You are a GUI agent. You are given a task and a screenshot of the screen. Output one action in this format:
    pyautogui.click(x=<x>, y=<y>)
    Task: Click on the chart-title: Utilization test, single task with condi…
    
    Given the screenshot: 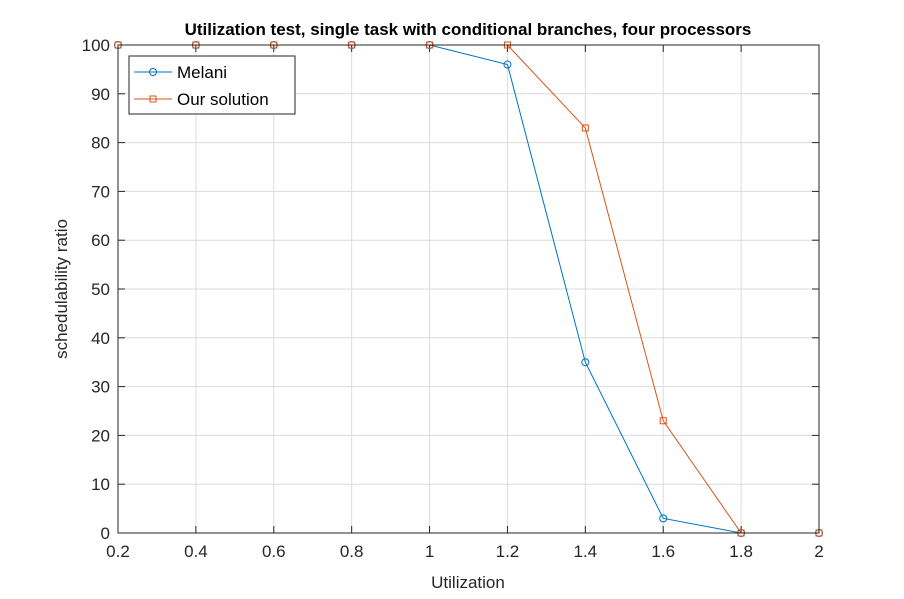 What is the action you would take?
    pyautogui.click(x=468, y=29)
    